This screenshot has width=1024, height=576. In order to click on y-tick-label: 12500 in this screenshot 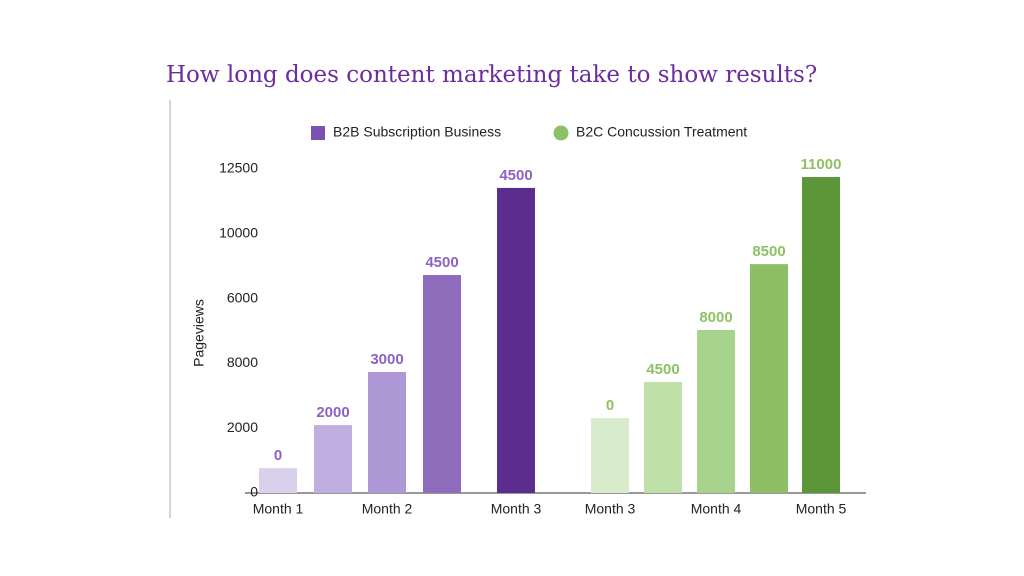, I will do `click(238, 168)`.